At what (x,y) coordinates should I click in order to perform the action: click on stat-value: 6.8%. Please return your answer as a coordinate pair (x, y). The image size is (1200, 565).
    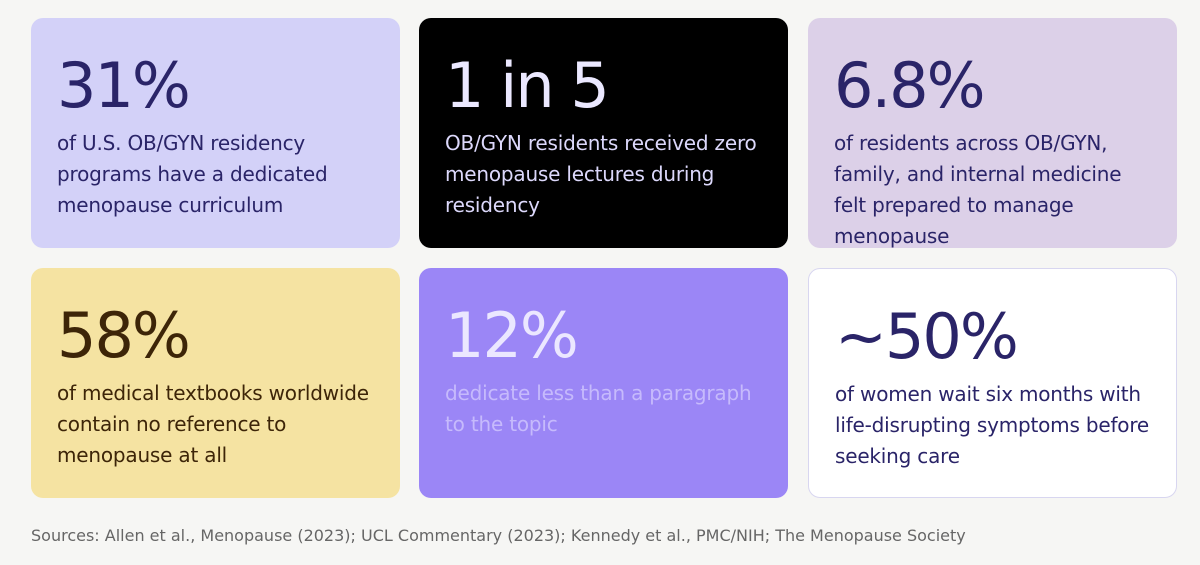
    Looking at the image, I should click on (910, 85).